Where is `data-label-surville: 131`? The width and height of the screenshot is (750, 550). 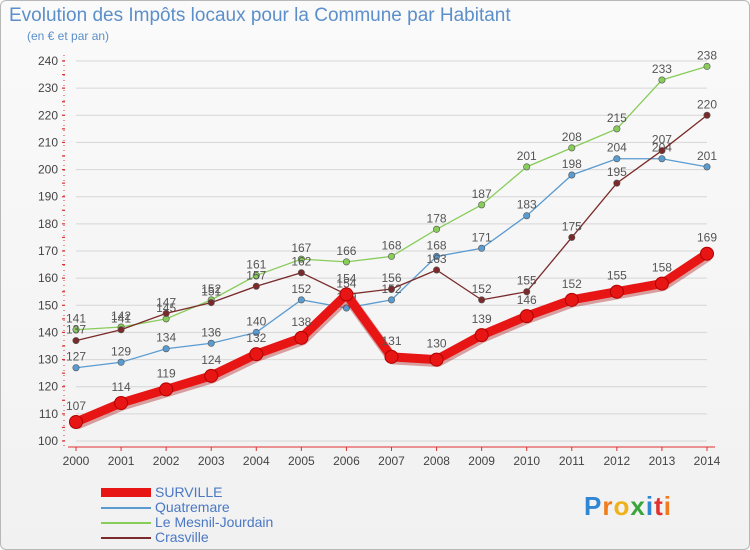 data-label-surville: 131 is located at coordinates (391, 341).